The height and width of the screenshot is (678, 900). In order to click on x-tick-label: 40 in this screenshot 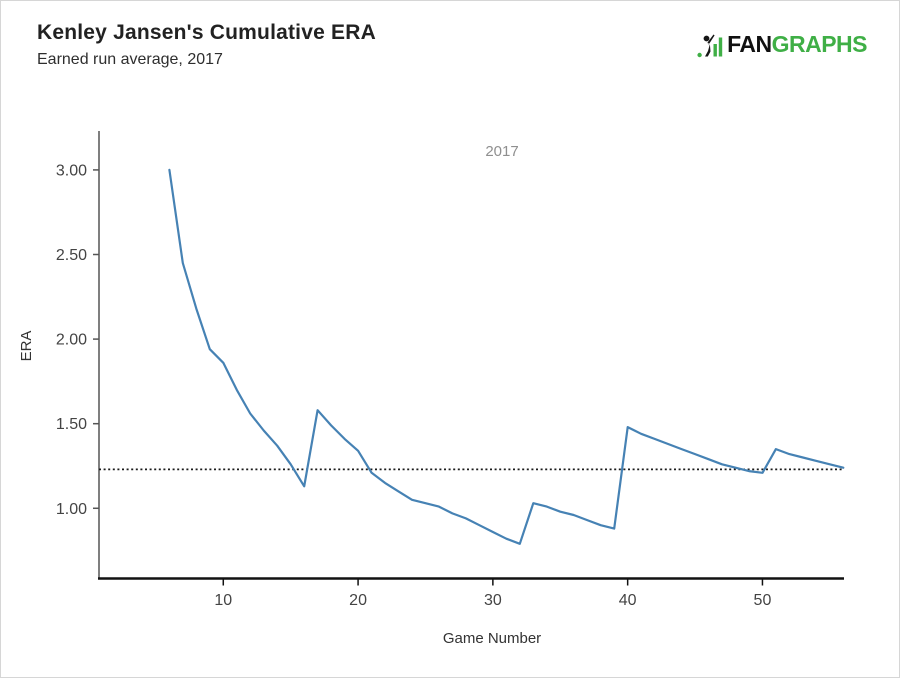, I will do `click(628, 600)`.